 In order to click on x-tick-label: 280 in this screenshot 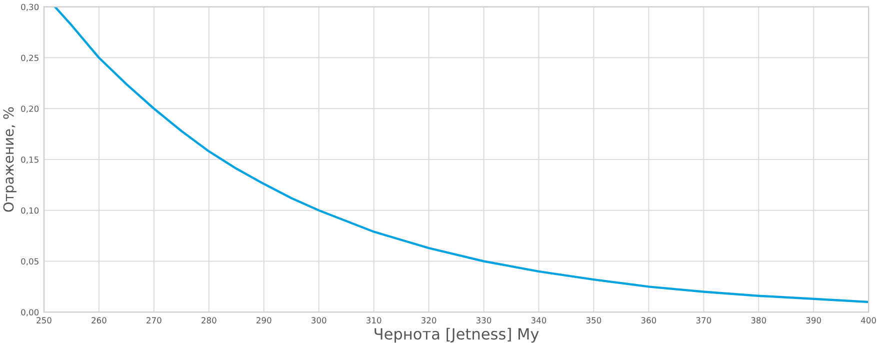, I will do `click(209, 320)`.